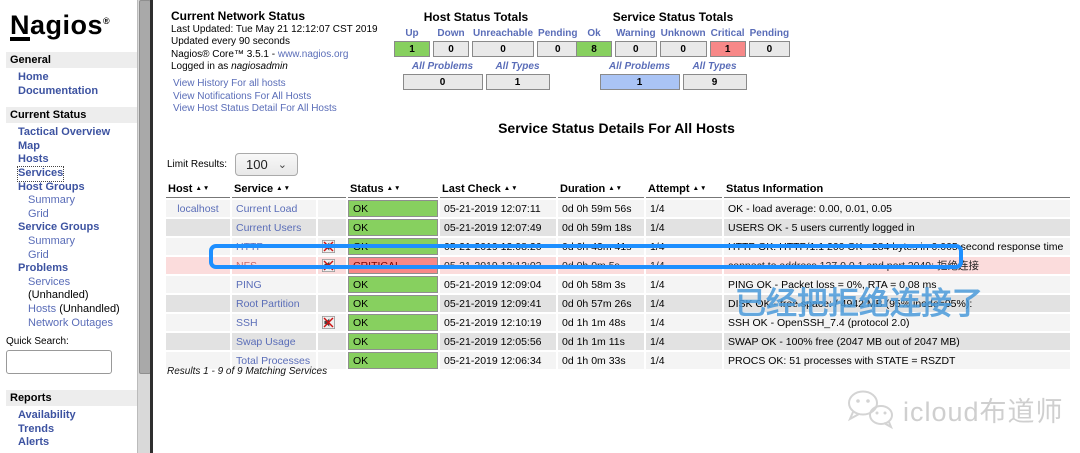  What do you see at coordinates (476, 17) in the screenshot?
I see `host-totals-title: Host Status Totals` at bounding box center [476, 17].